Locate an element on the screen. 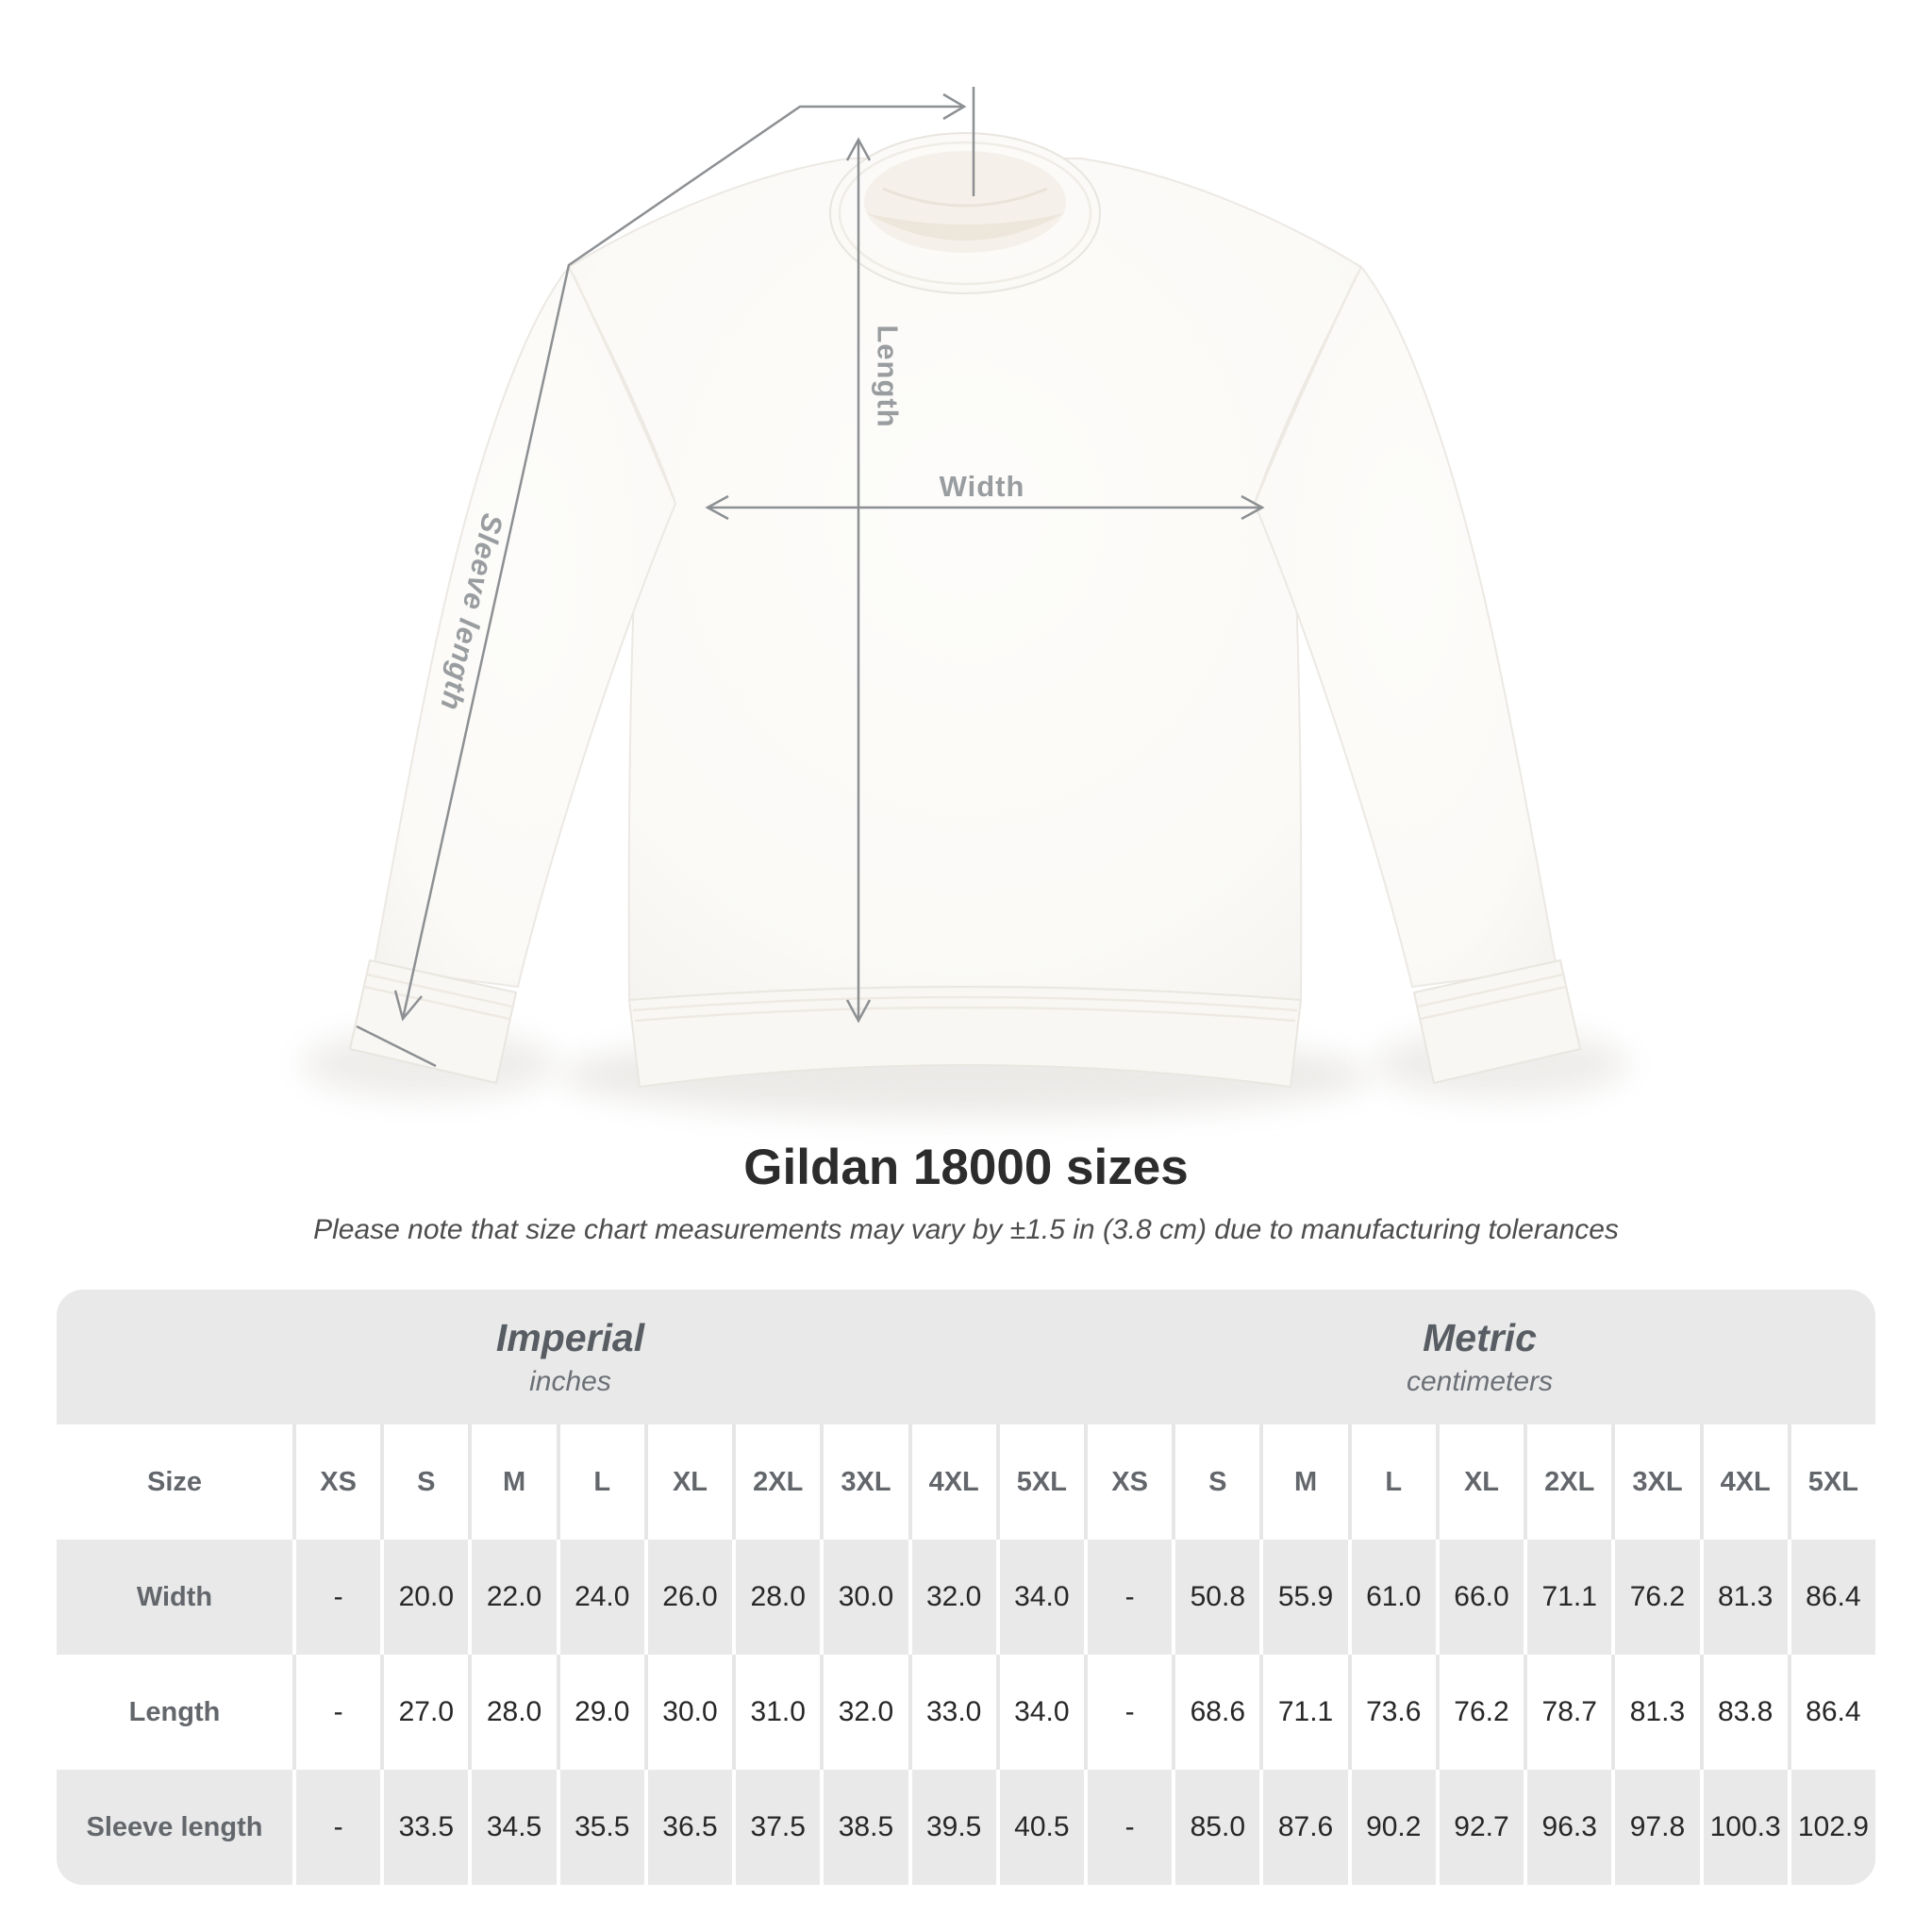 The width and height of the screenshot is (1932, 1932). size-header-metric: 4XL is located at coordinates (1743, 1482).